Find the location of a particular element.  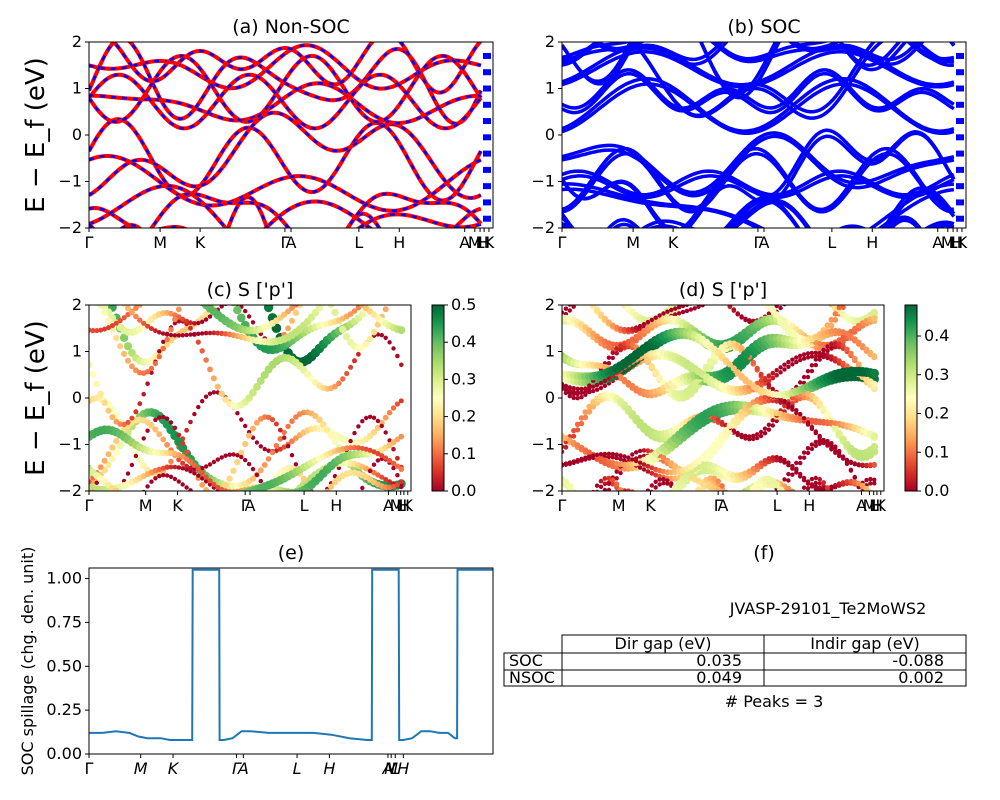

x-tick-label: H is located at coordinates (957, 242).